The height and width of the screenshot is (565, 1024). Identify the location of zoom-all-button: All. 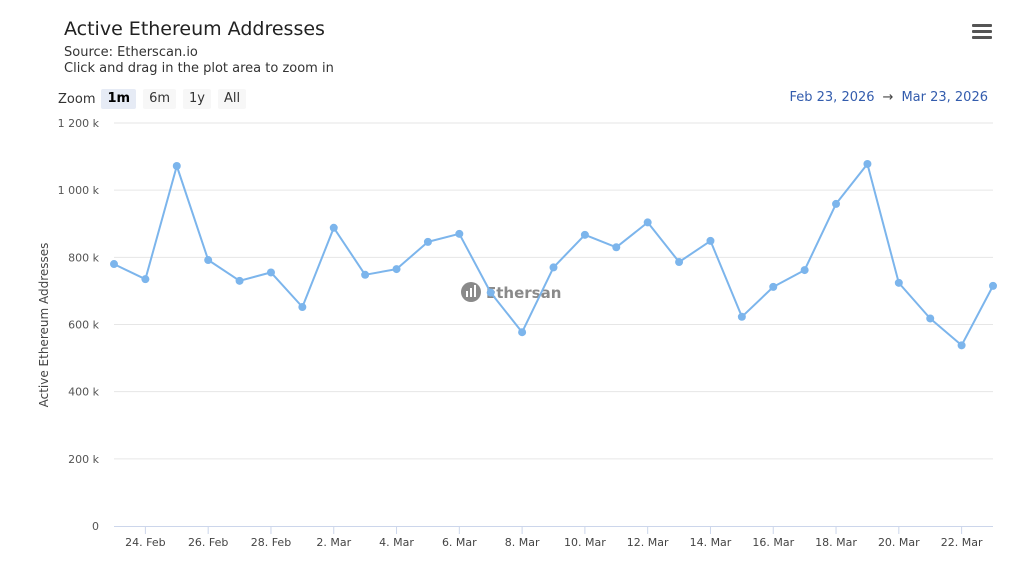
(232, 99).